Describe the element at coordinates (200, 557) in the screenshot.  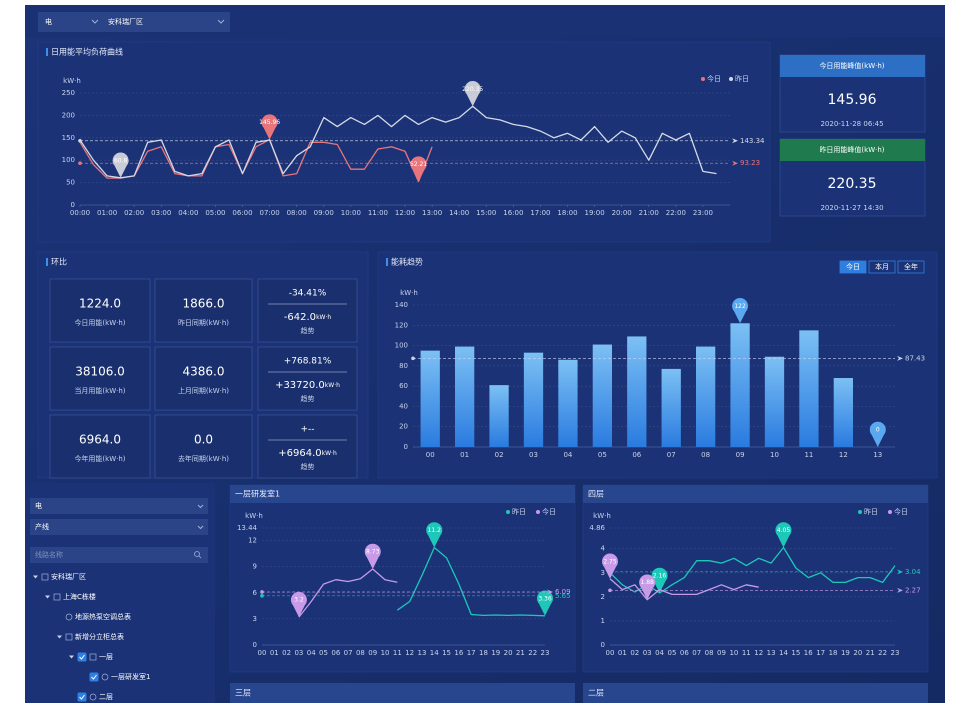
I see `search-icon` at that location.